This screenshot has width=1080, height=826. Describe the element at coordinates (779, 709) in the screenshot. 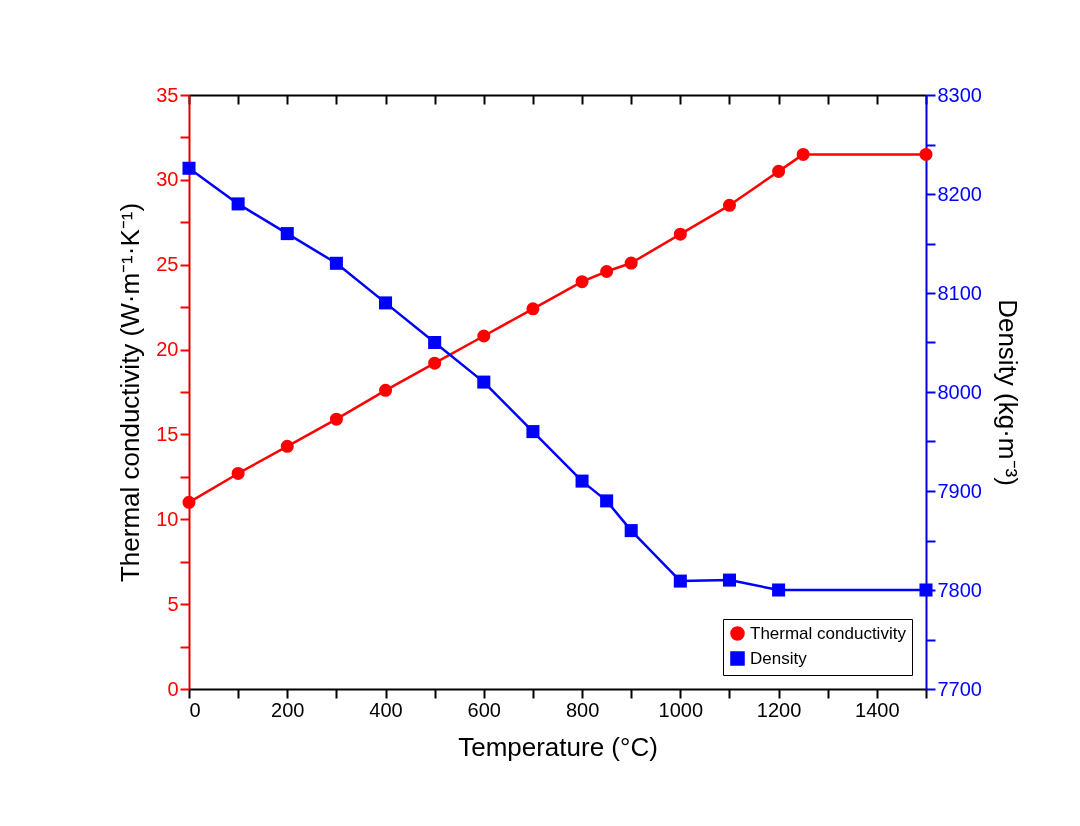

I see `x-tick-label: 1200` at that location.